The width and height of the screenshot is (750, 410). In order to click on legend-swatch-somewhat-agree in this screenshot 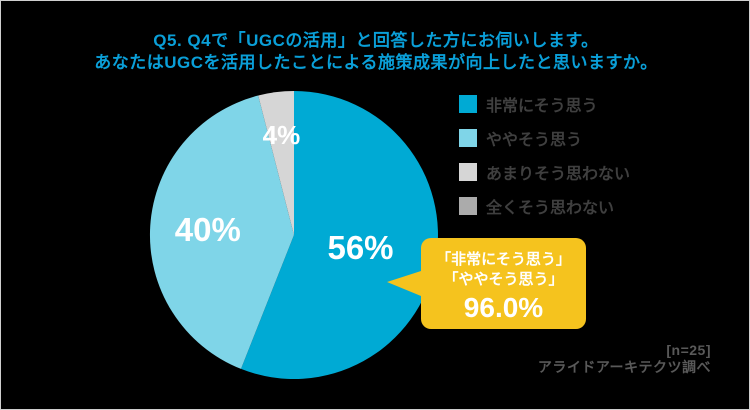, I will do `click(468, 138)`.